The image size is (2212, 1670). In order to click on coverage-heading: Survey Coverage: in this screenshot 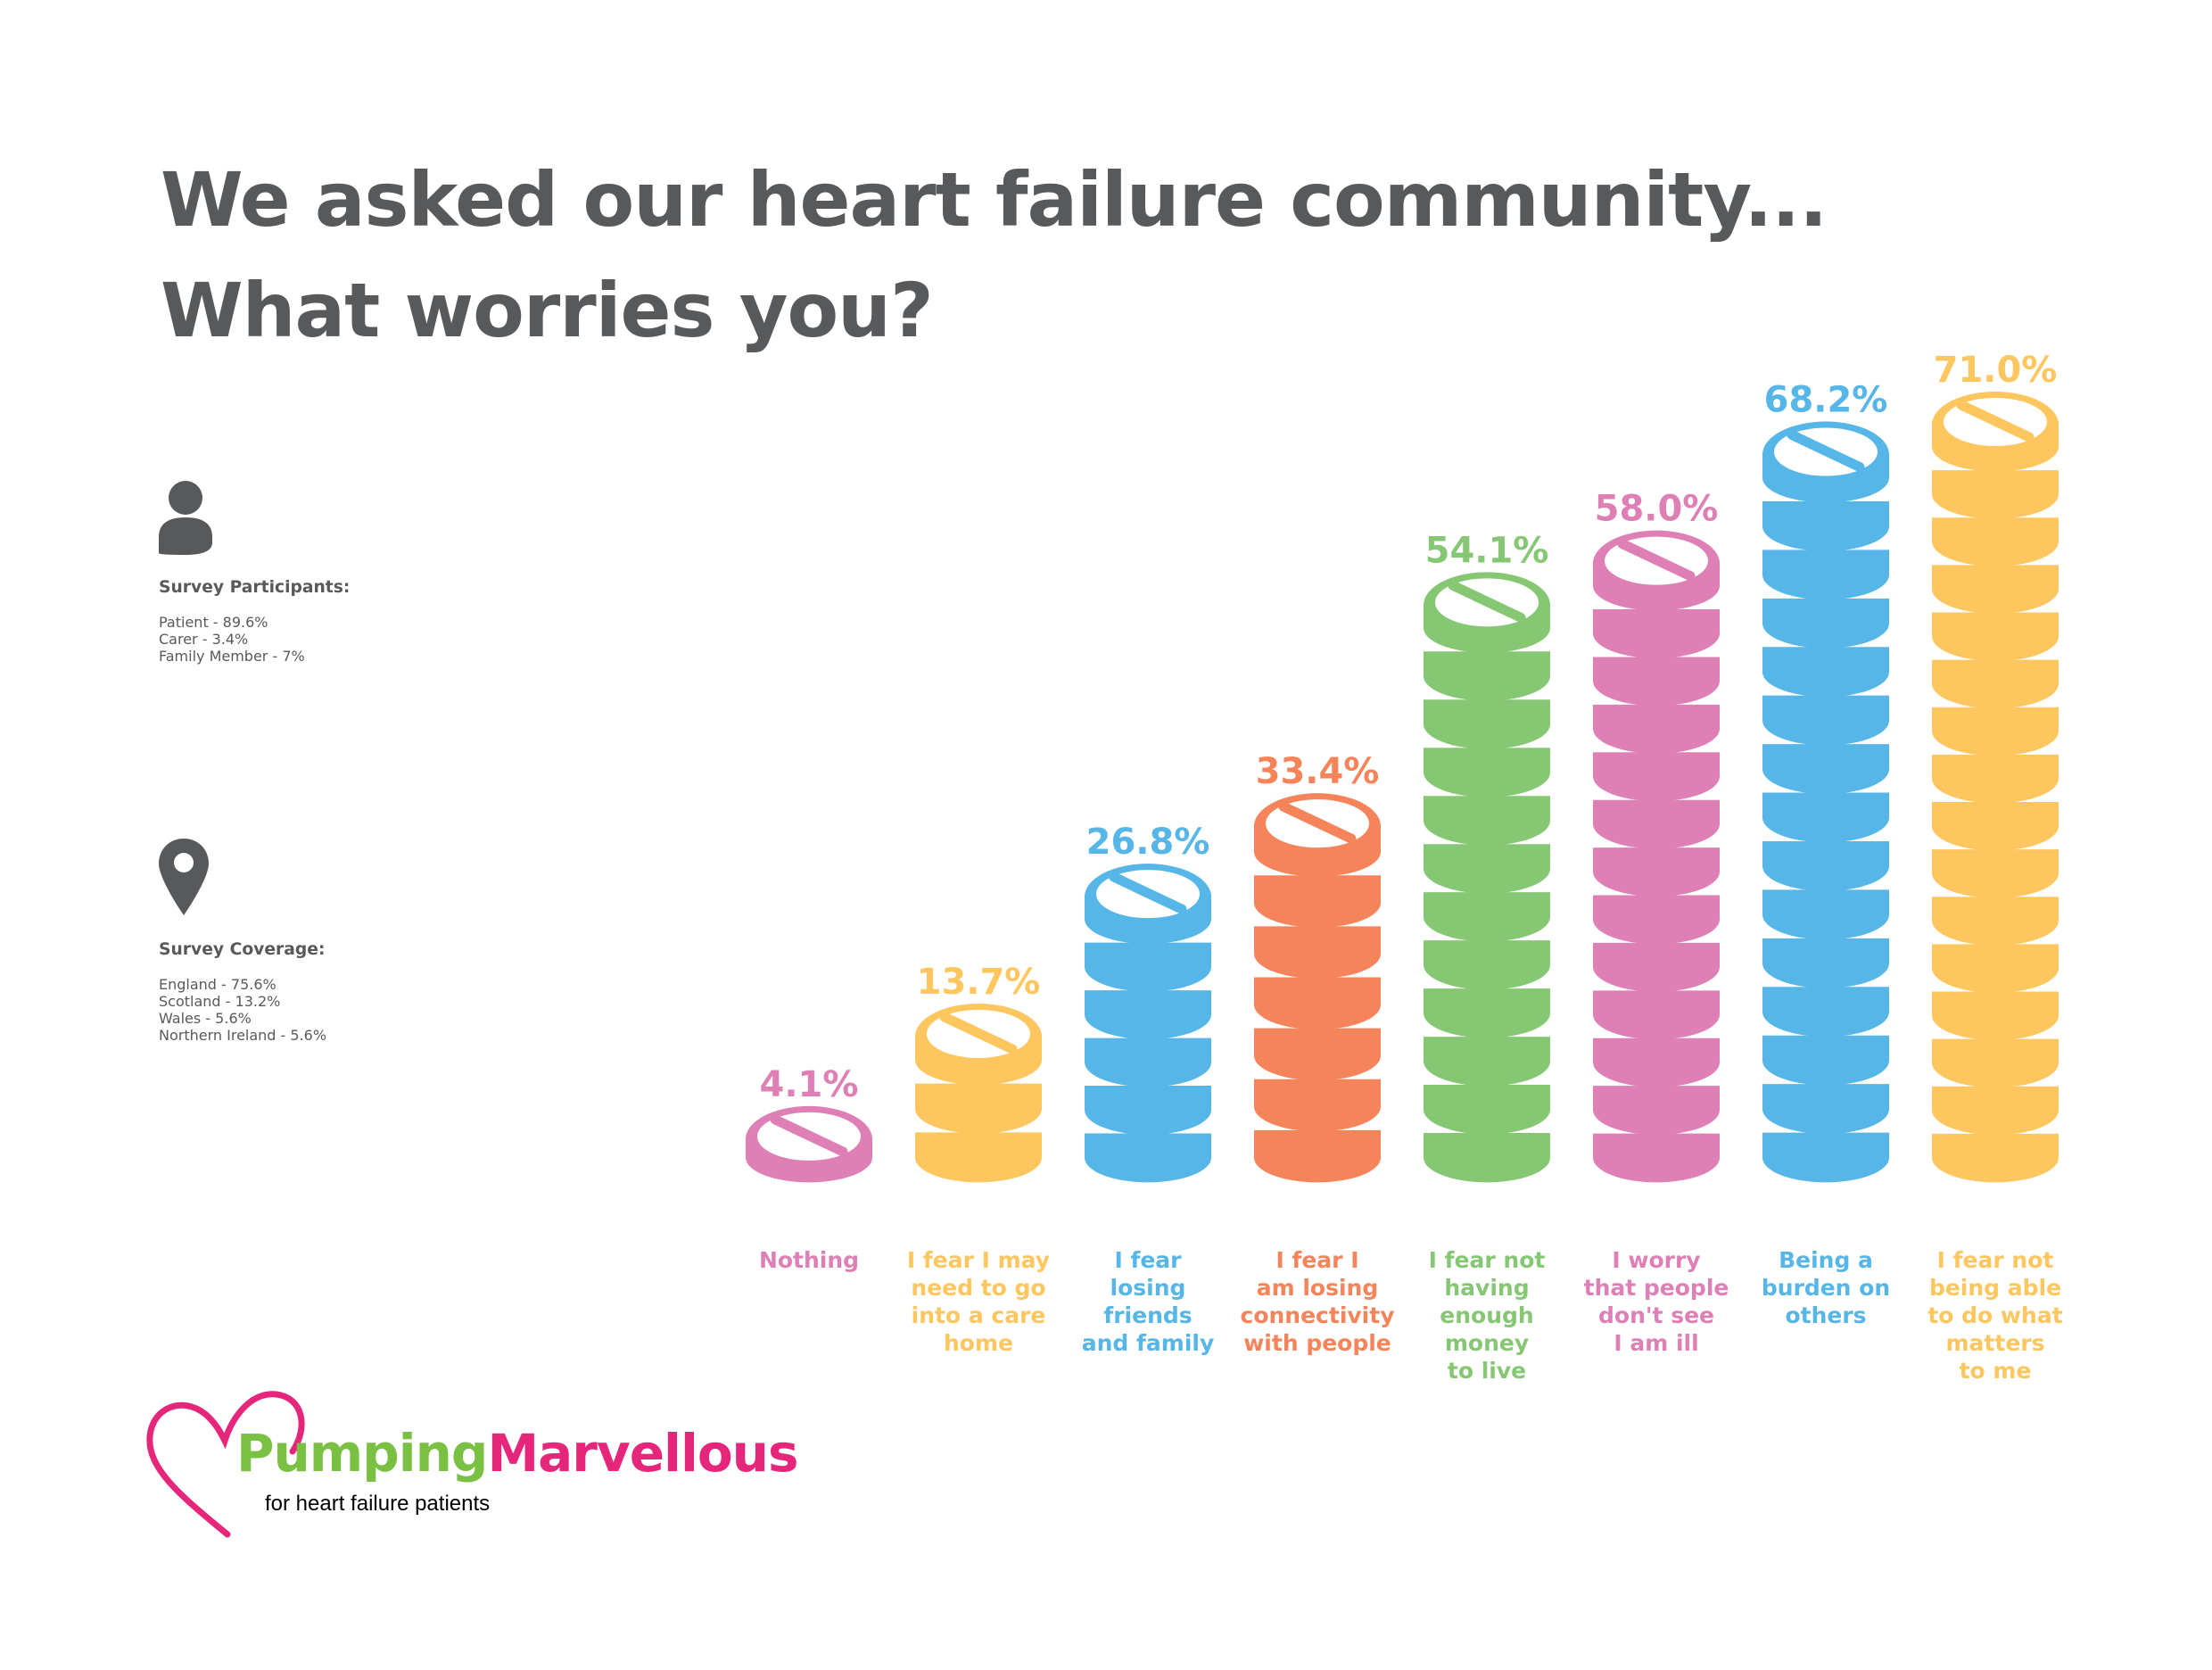, I will do `click(243, 950)`.